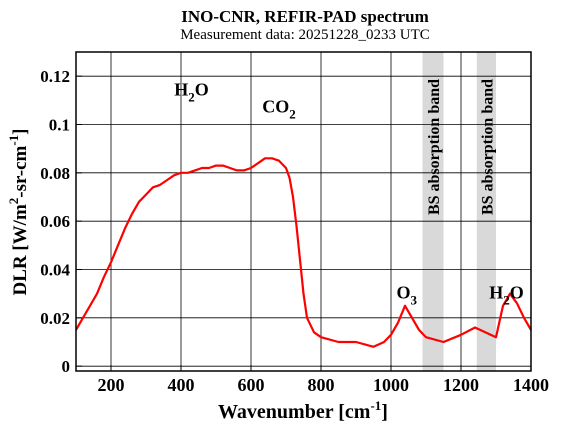 This screenshot has width=567, height=425. I want to click on y-tick-label-2: 0.04, so click(55, 270).